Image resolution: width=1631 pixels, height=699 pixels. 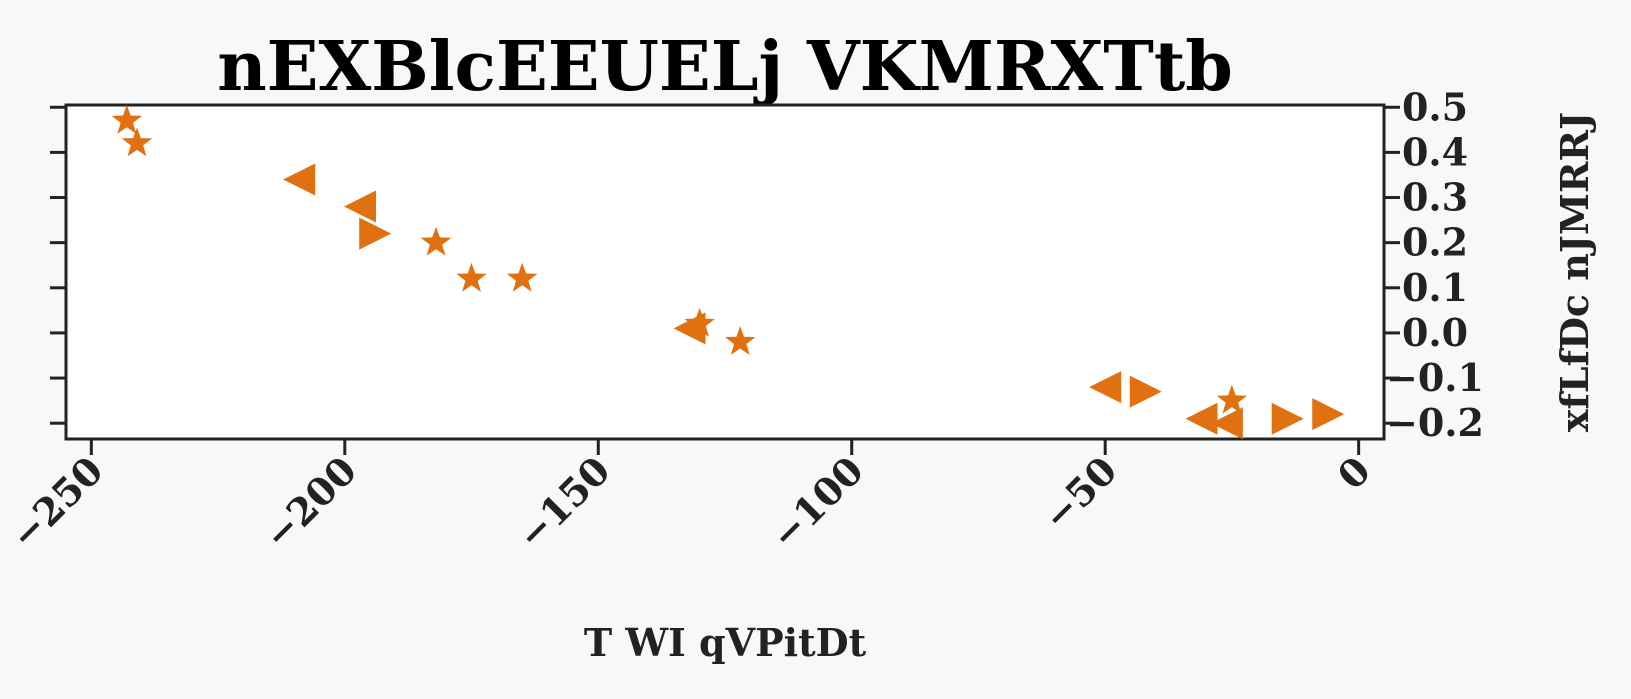 I want to click on x-axis-label: T WI qVPitDt, so click(x=725, y=642).